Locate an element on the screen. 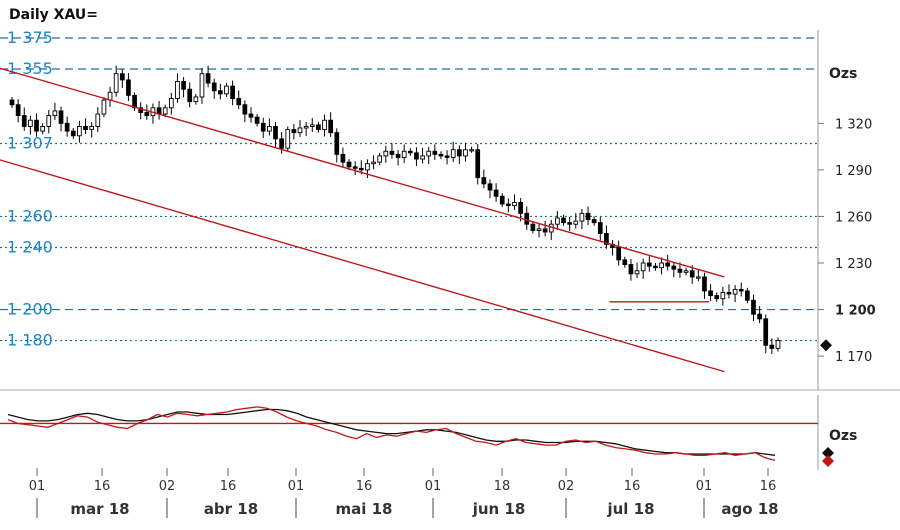 Image resolution: width=900 pixels, height=530 pixels. level-label-6: 1 180 is located at coordinates (30, 340).